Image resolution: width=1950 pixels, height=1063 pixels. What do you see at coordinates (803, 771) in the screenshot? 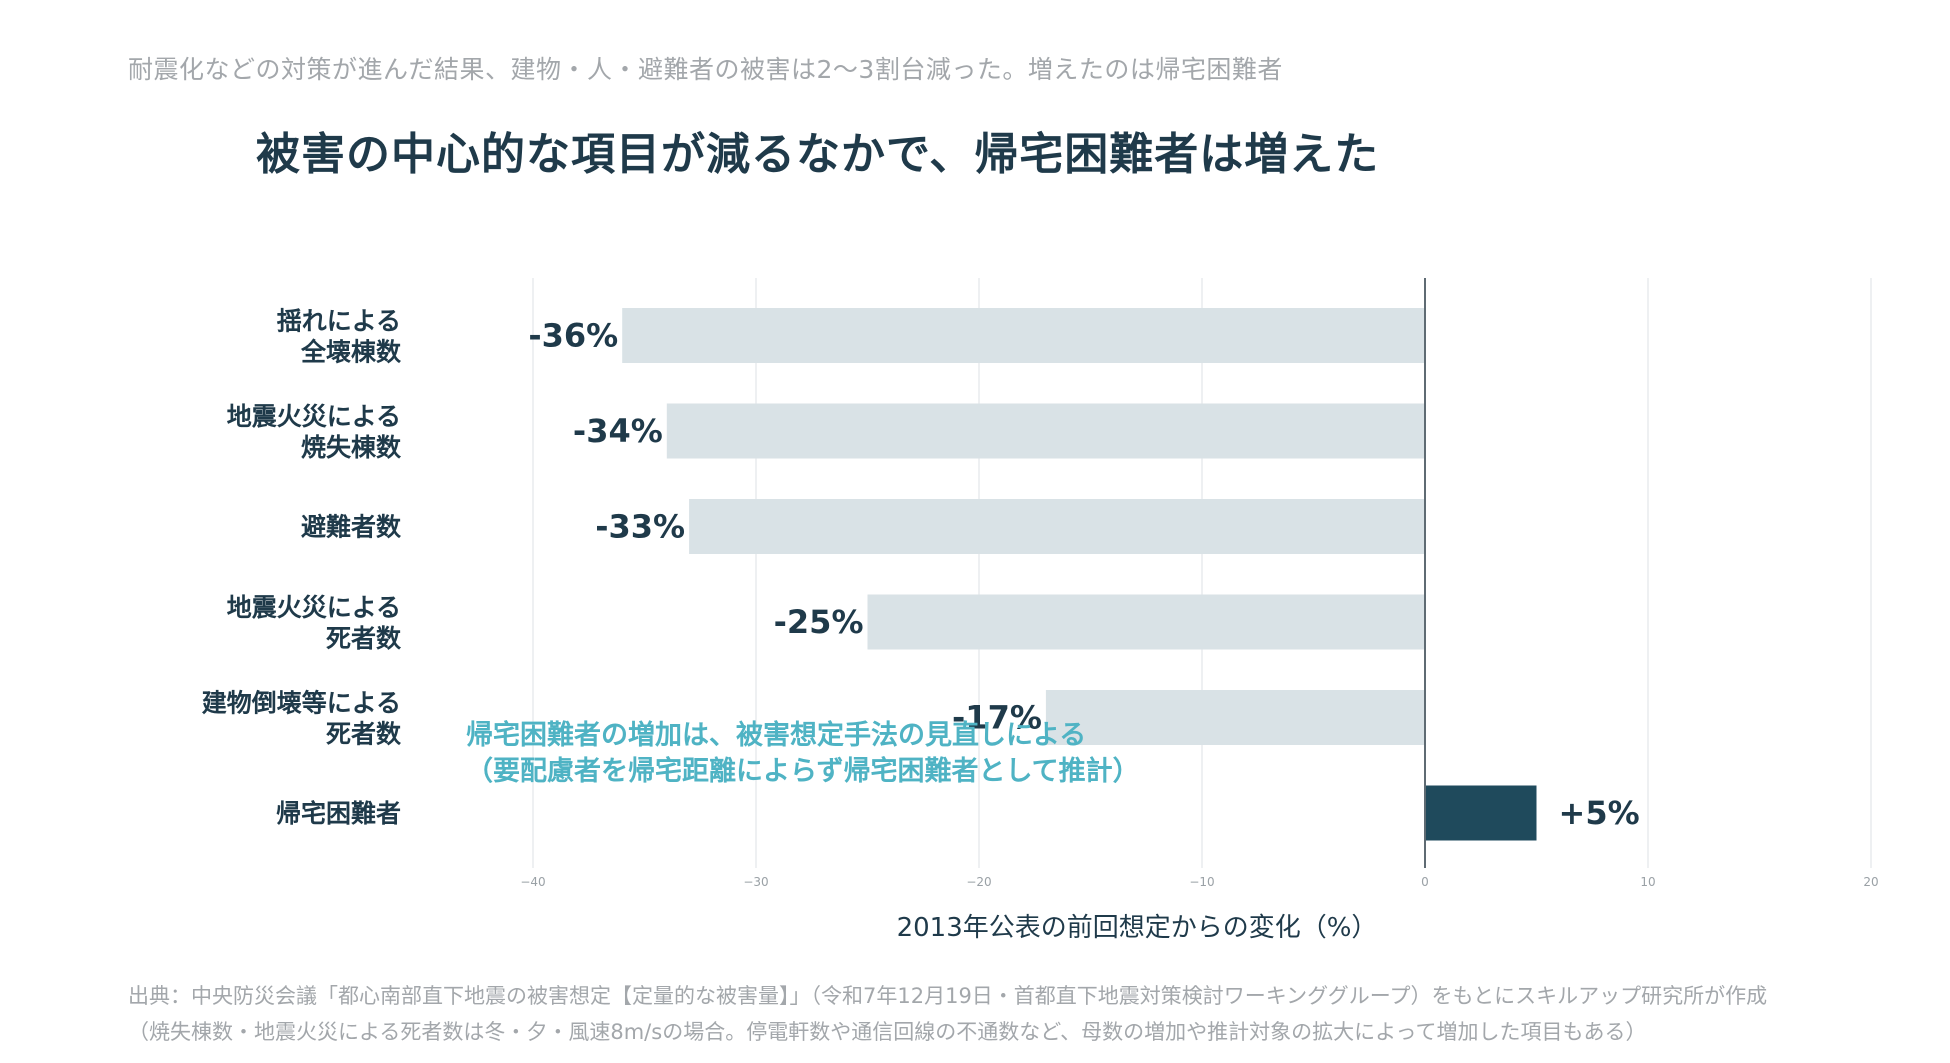
I see `annotation-line-2: （要配慮者を帰宅距離によらず帰宅困難者として推計）` at bounding box center [803, 771].